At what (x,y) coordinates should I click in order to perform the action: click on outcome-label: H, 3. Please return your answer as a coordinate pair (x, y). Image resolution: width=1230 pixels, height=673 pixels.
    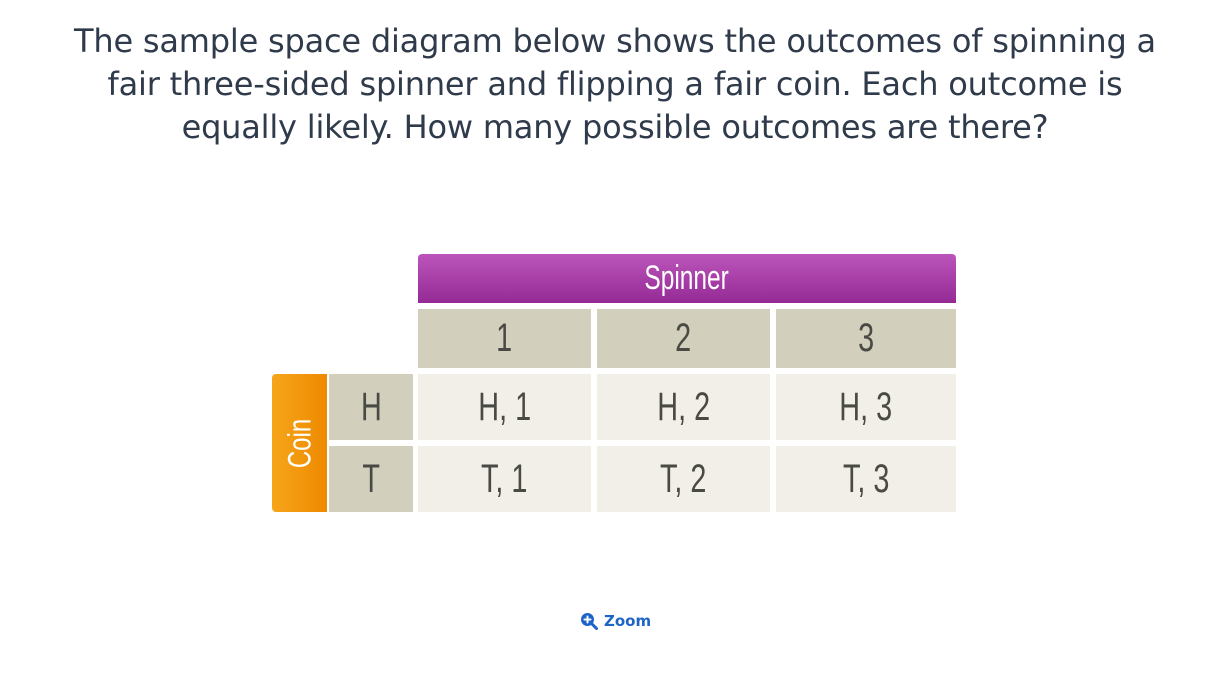
    Looking at the image, I should click on (866, 406).